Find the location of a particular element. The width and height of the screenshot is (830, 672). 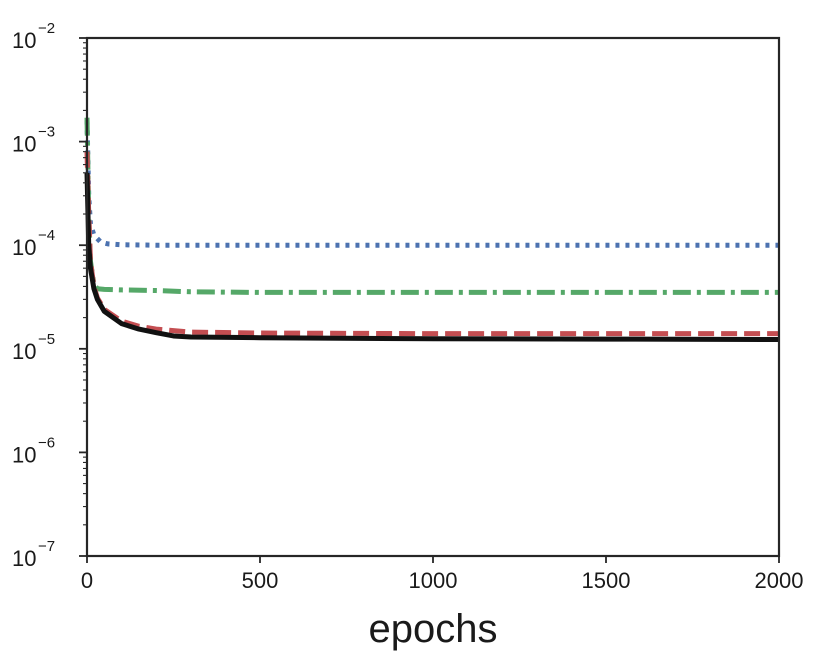

x-axis-label: epochs is located at coordinates (433, 629).